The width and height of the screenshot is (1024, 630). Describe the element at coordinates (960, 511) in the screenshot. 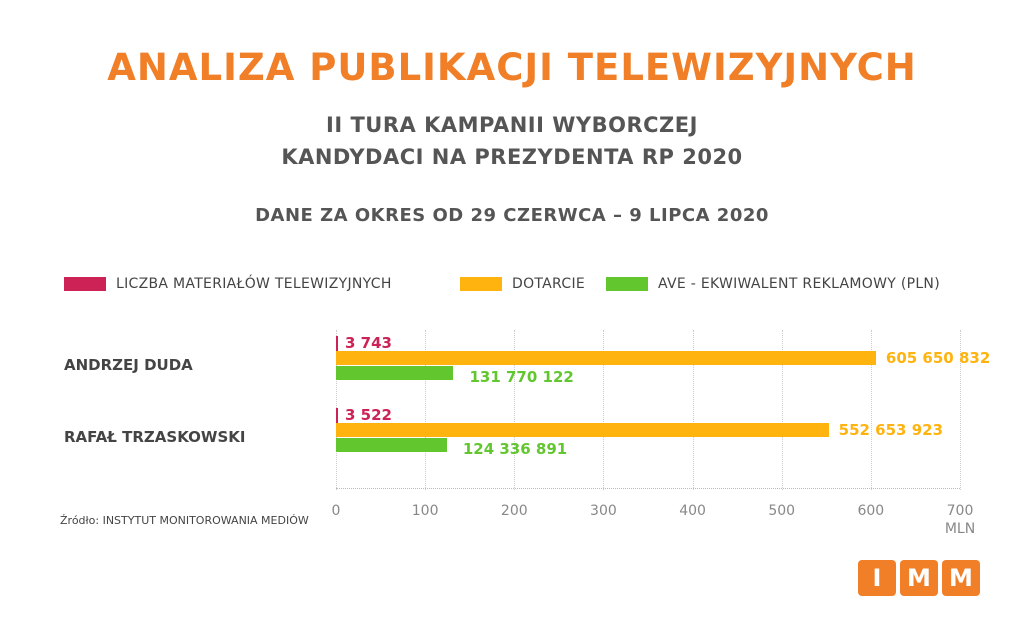

I see `x-tick-label: 700` at that location.